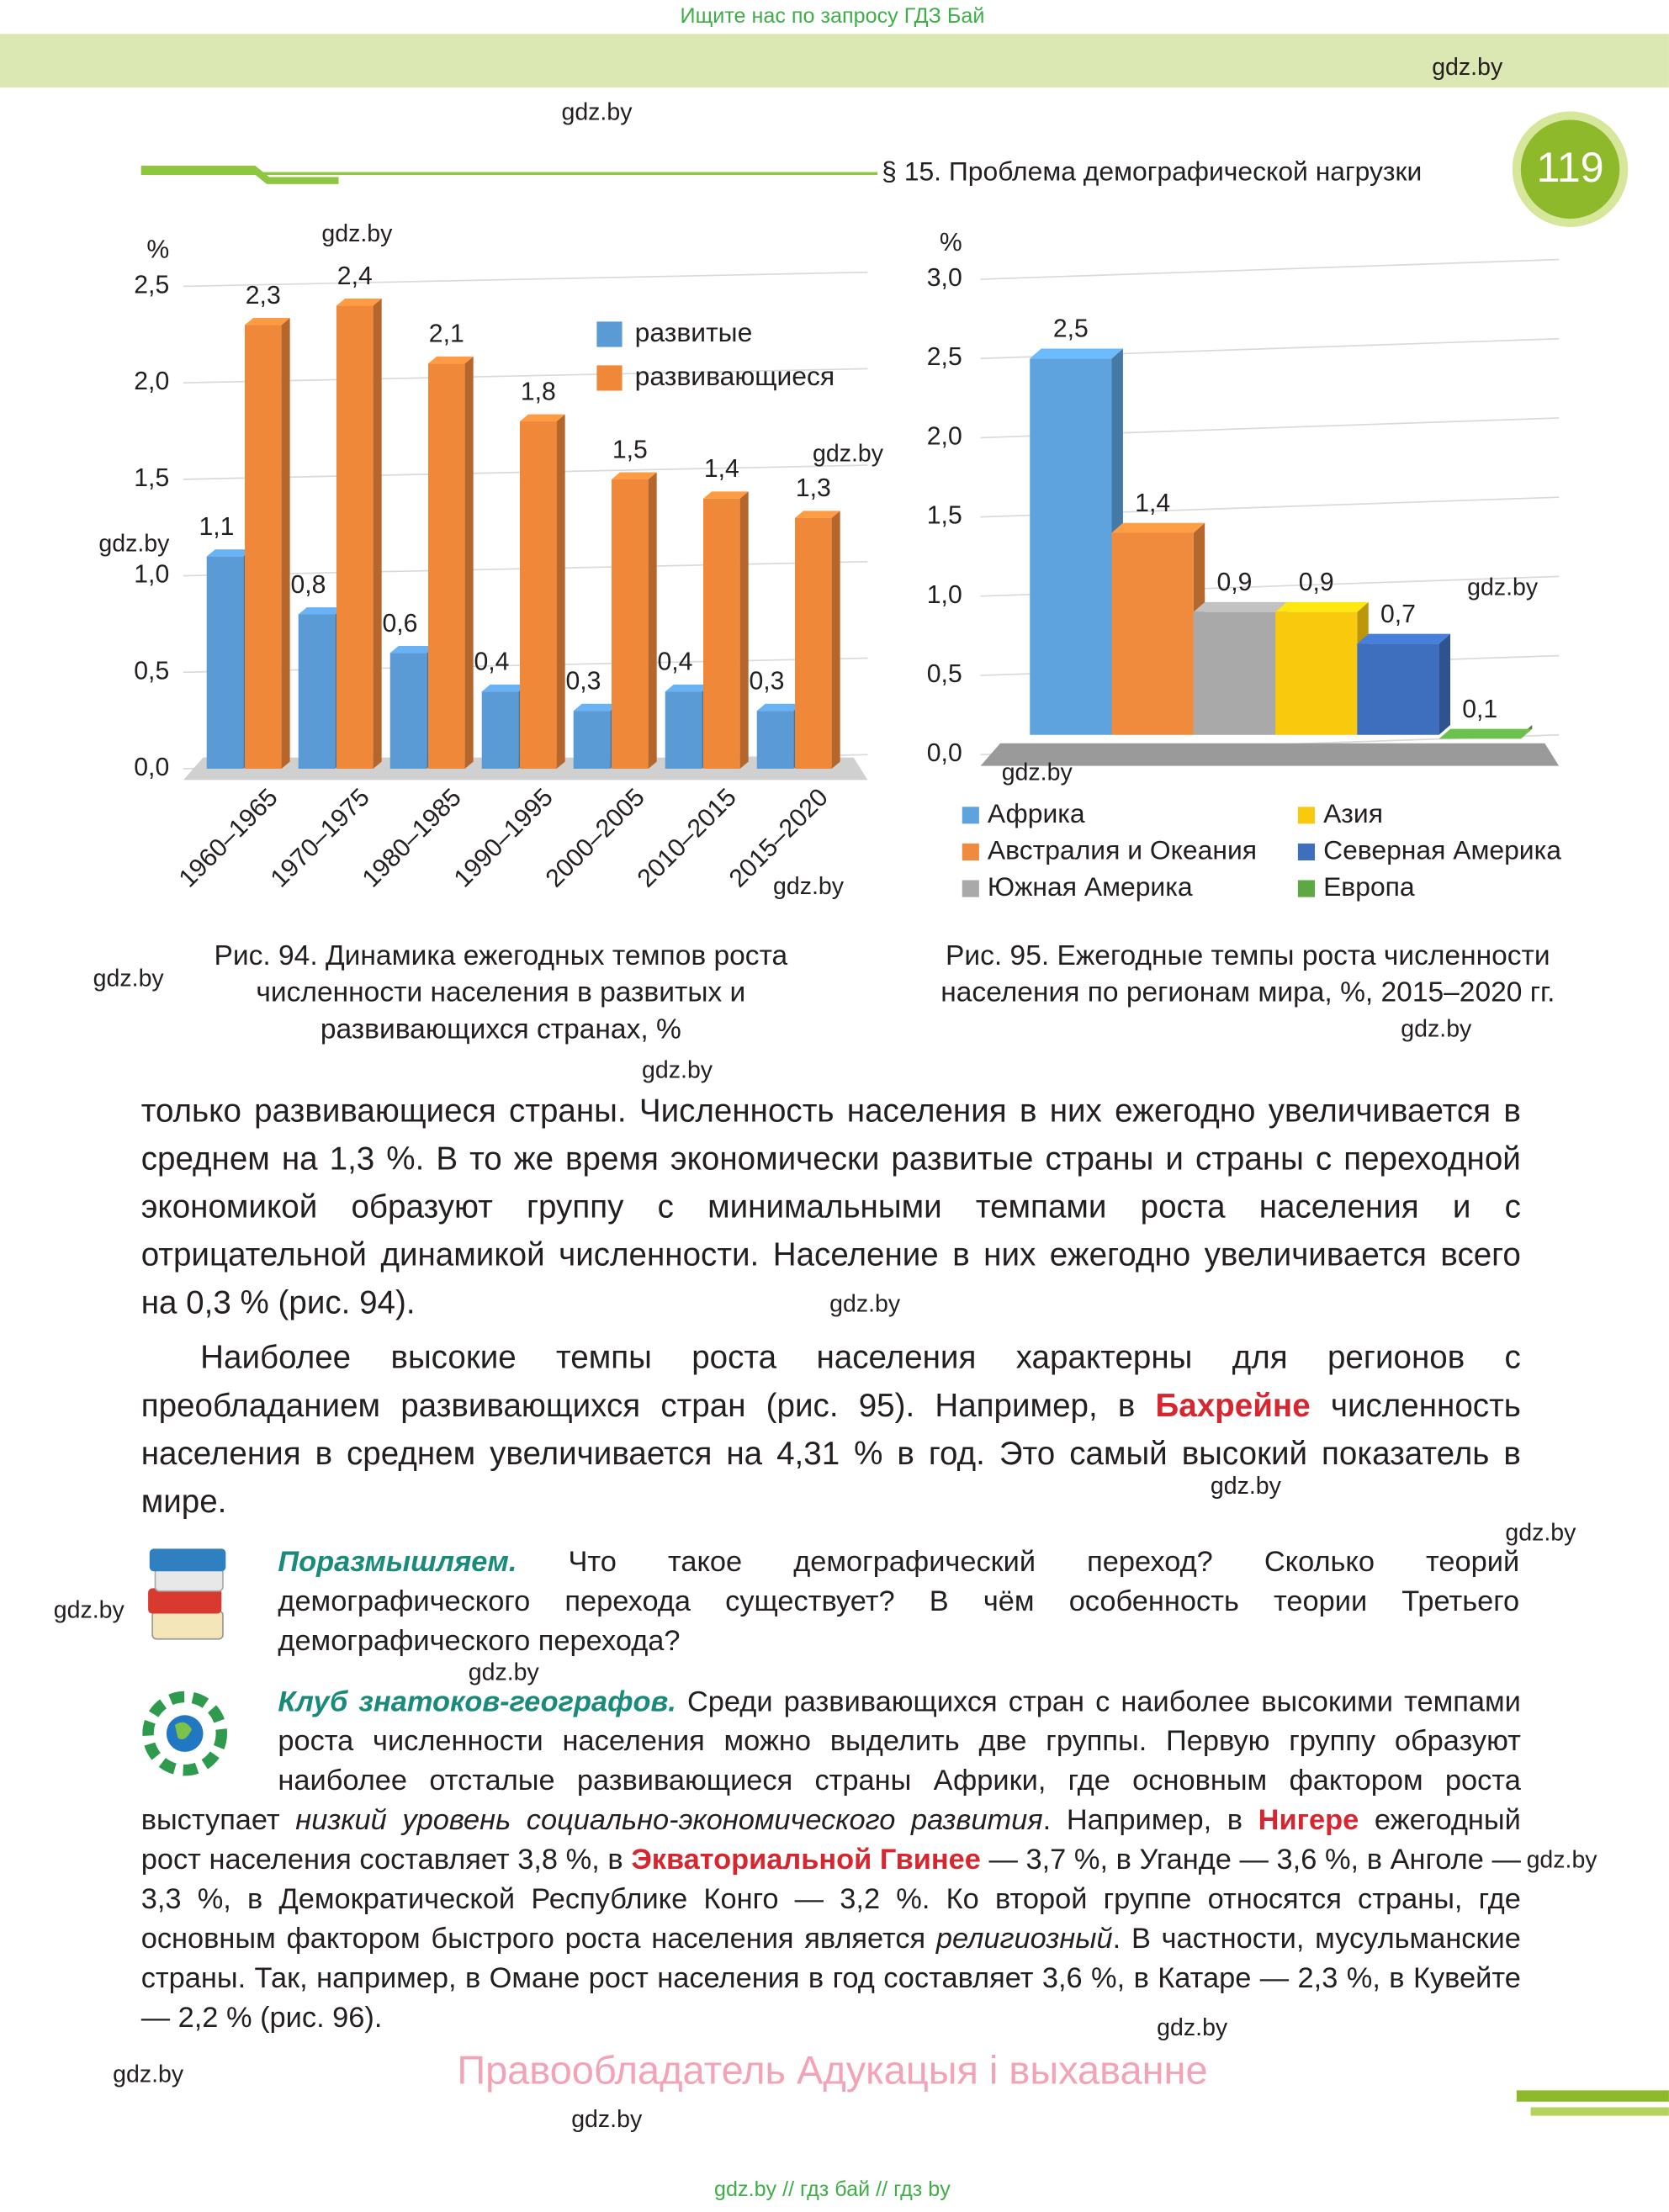 The image size is (1669, 2212). What do you see at coordinates (504, 837) in the screenshot?
I see `x-tick-label: 1990–1995` at bounding box center [504, 837].